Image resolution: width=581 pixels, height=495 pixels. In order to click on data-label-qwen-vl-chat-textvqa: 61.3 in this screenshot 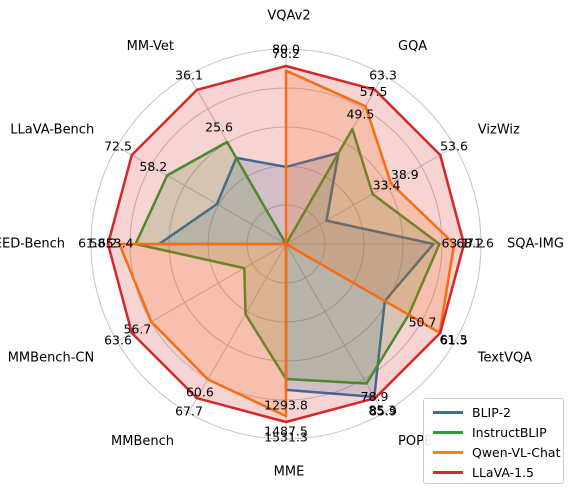, I will do `click(453, 339)`.